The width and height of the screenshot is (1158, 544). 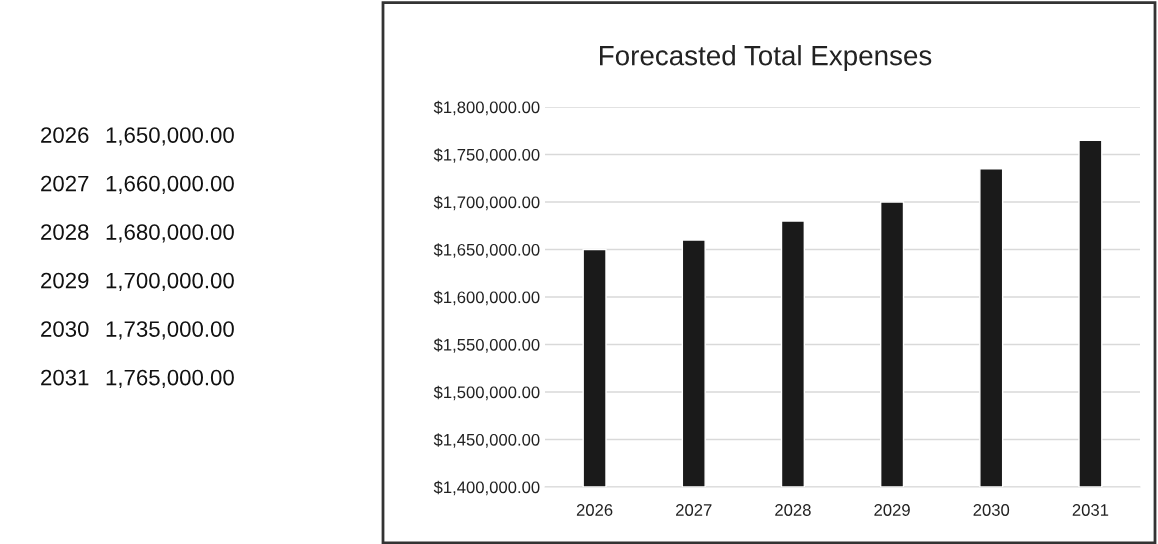 I want to click on y-tick-label: $1,650,000.00, so click(x=486, y=250).